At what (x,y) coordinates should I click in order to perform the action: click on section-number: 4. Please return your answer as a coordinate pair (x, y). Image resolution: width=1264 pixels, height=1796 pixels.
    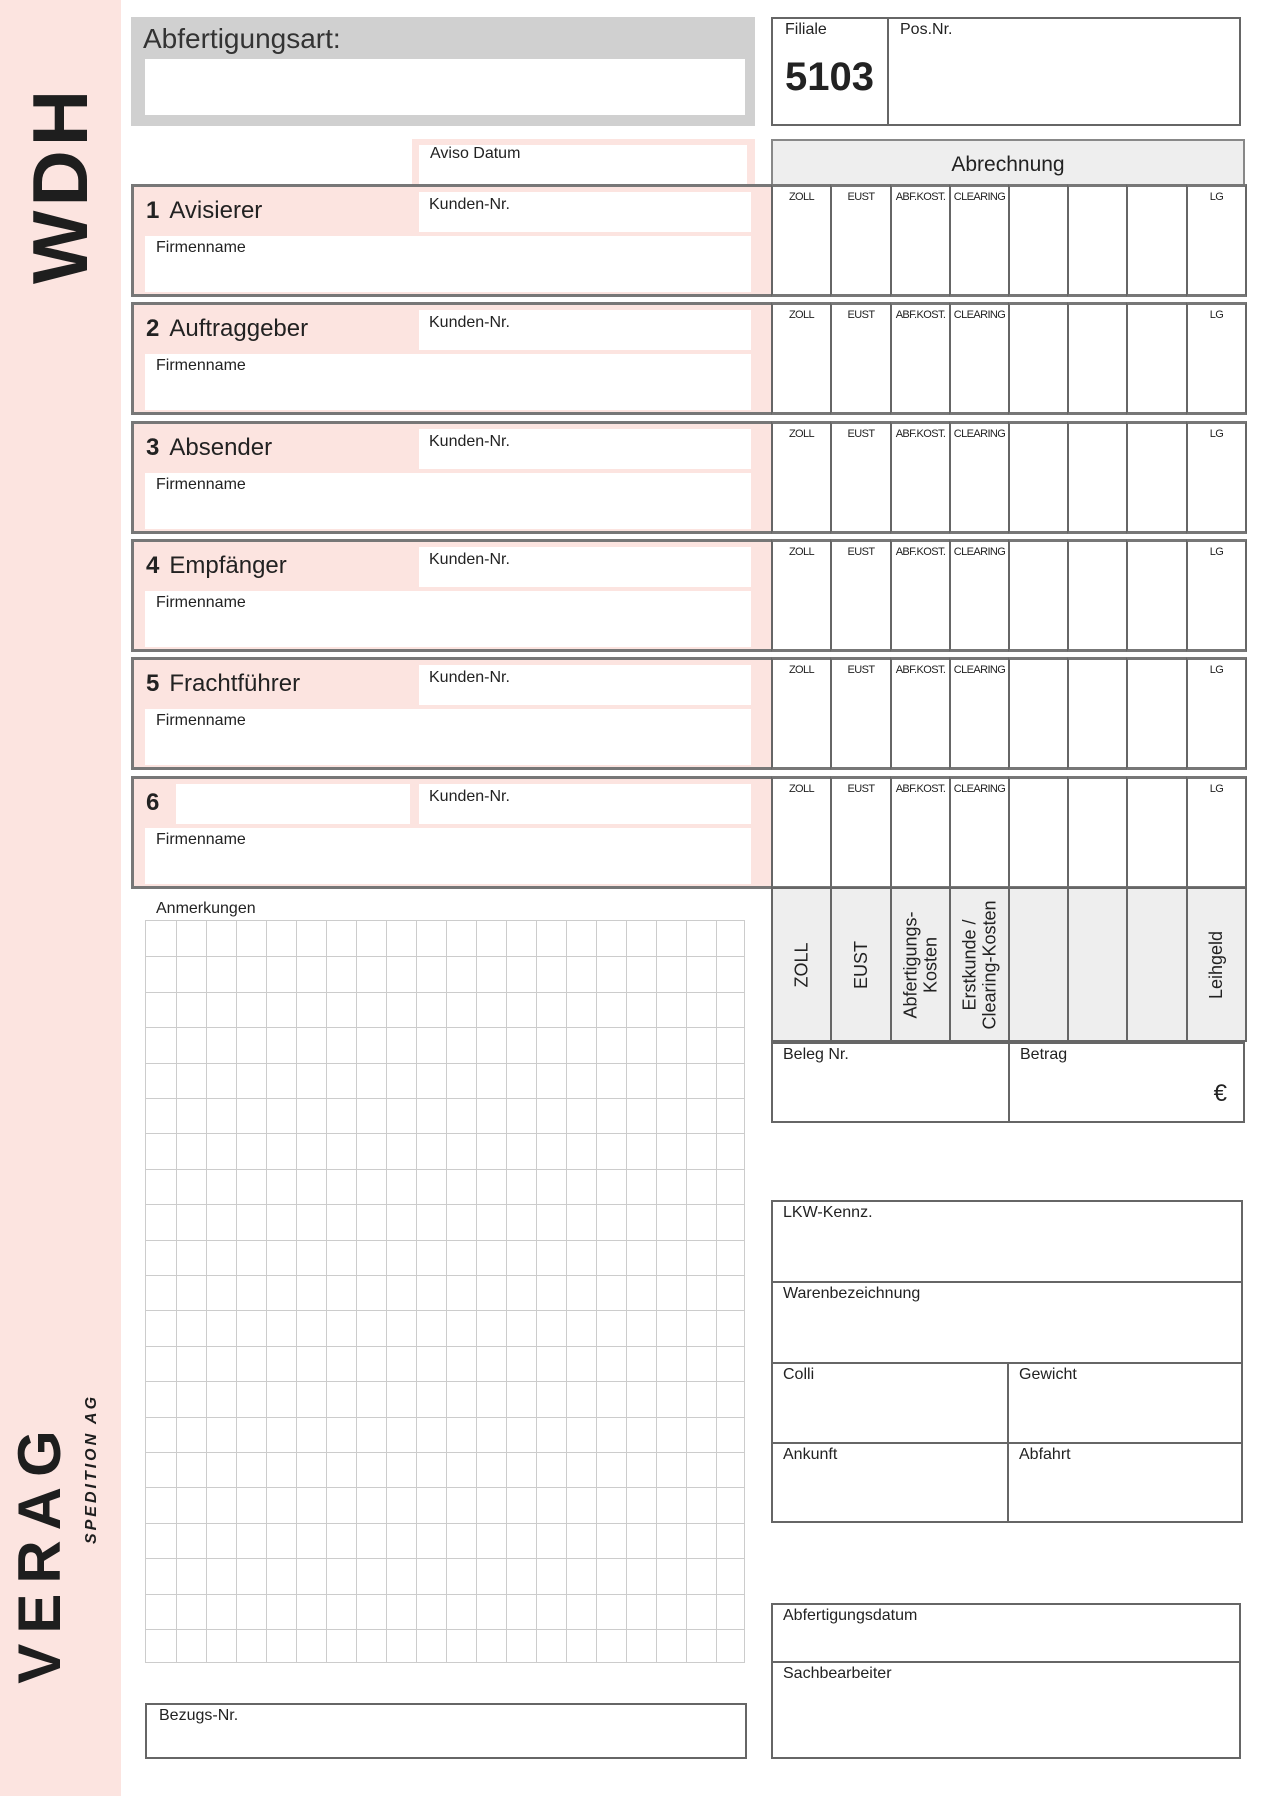
    Looking at the image, I should click on (153, 565).